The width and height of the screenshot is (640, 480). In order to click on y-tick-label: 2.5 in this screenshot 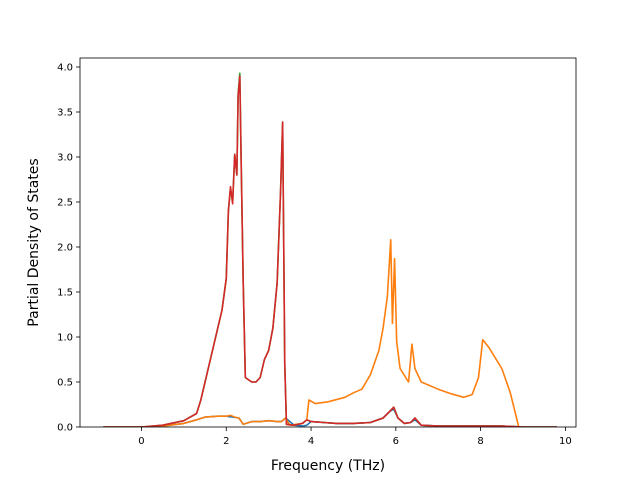, I will do `click(65, 203)`.